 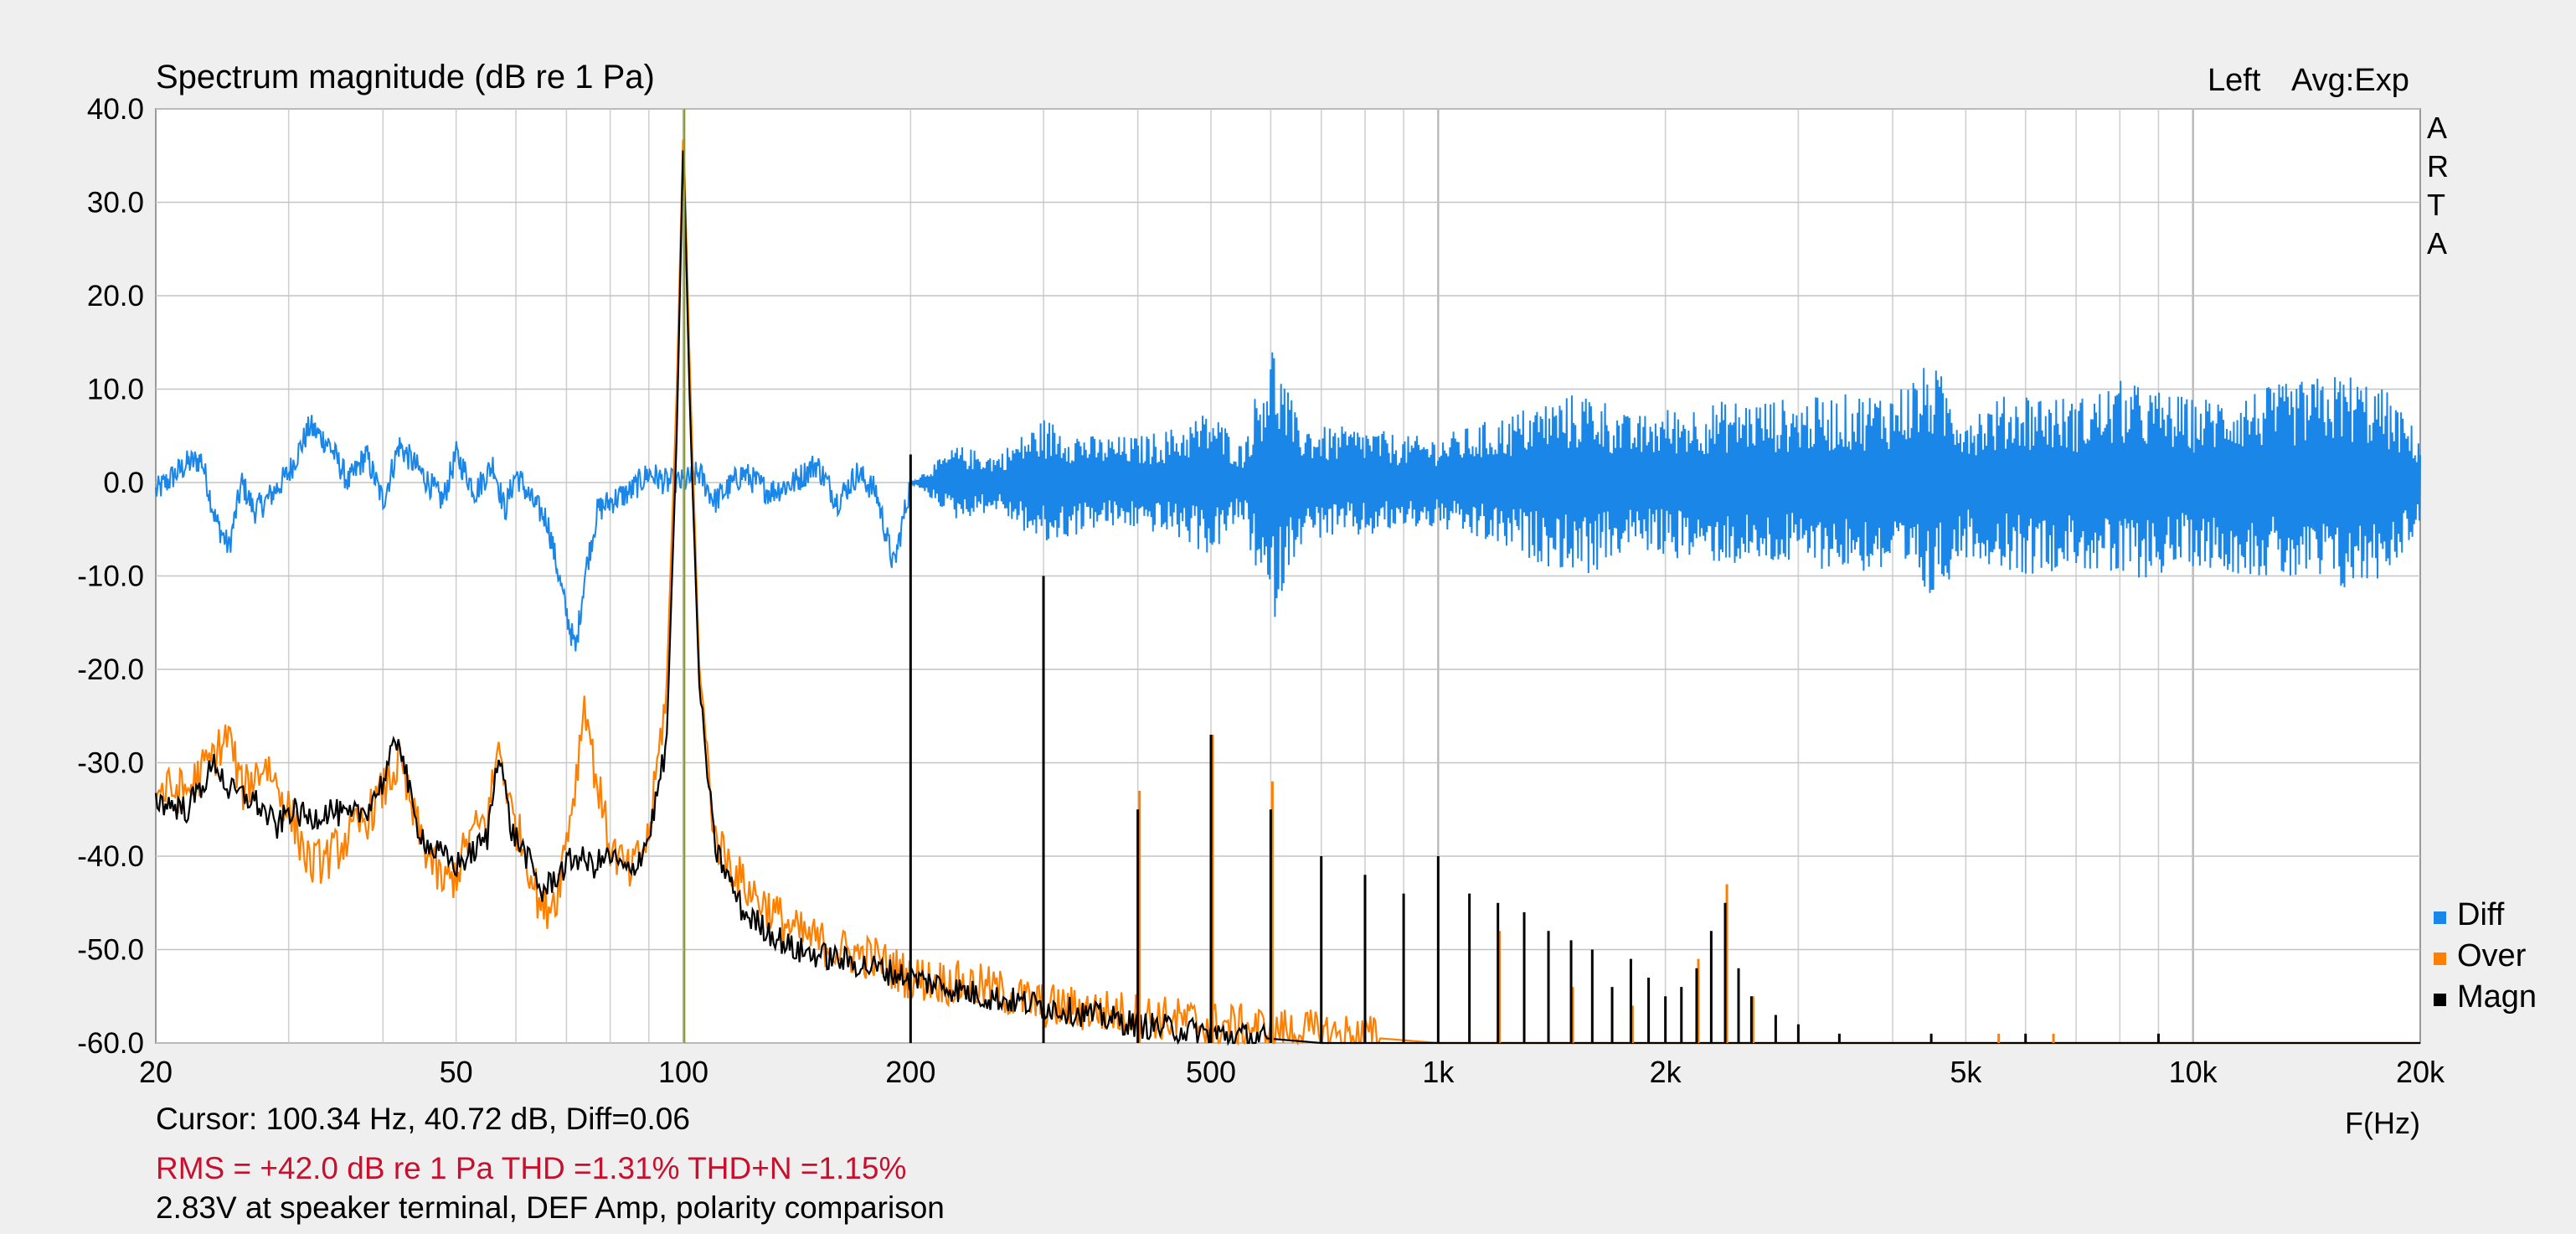 What do you see at coordinates (110, 856) in the screenshot?
I see `y-tick-label: -40.0` at bounding box center [110, 856].